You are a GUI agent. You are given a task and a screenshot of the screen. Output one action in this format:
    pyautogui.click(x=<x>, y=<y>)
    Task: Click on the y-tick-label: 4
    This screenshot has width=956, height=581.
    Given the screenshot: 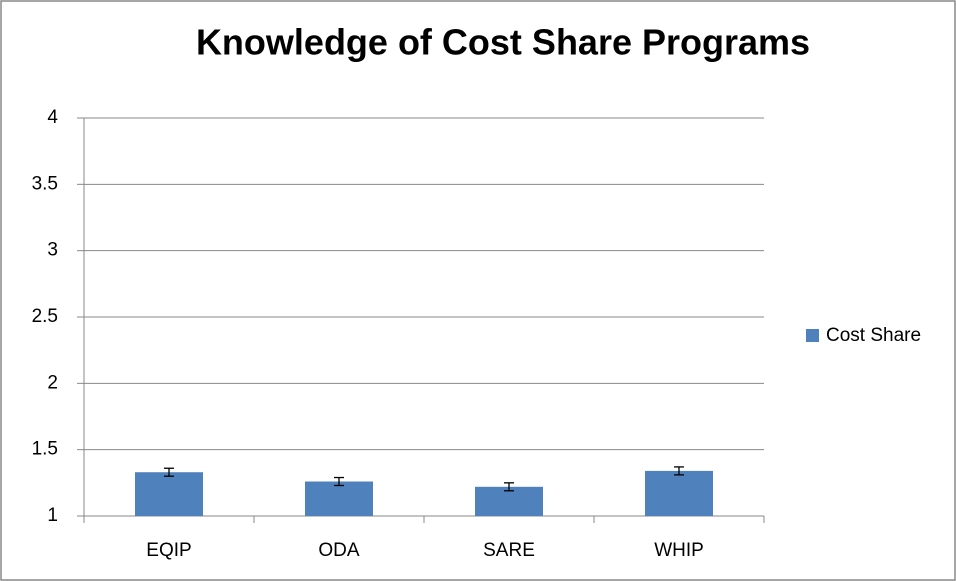 What is the action you would take?
    pyautogui.click(x=52, y=117)
    